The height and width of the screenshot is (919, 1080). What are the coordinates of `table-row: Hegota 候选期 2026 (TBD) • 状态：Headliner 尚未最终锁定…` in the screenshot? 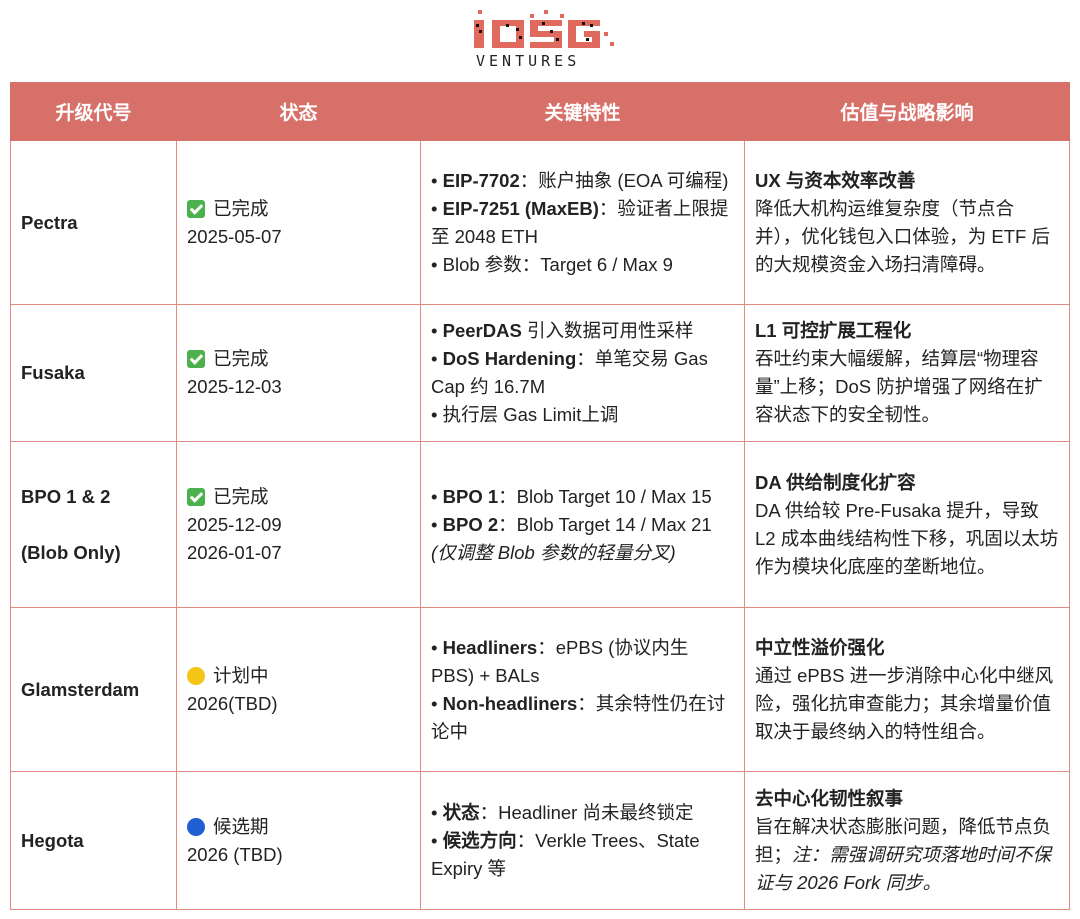 It's located at (540, 840).